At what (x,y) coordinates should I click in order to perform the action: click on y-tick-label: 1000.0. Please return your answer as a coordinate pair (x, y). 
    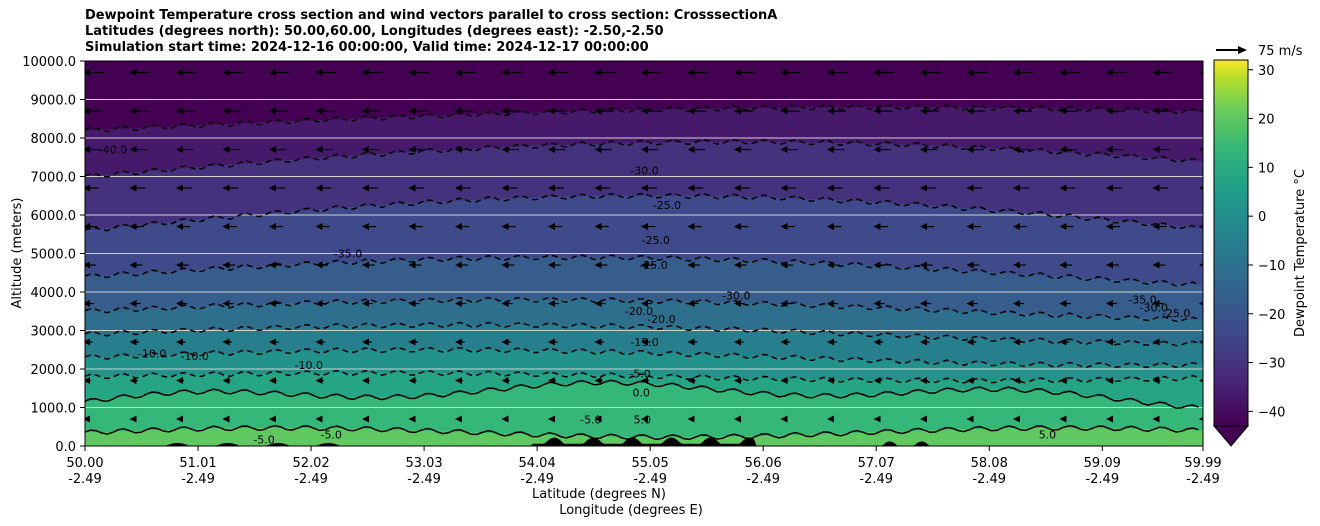
    Looking at the image, I should click on (54, 409).